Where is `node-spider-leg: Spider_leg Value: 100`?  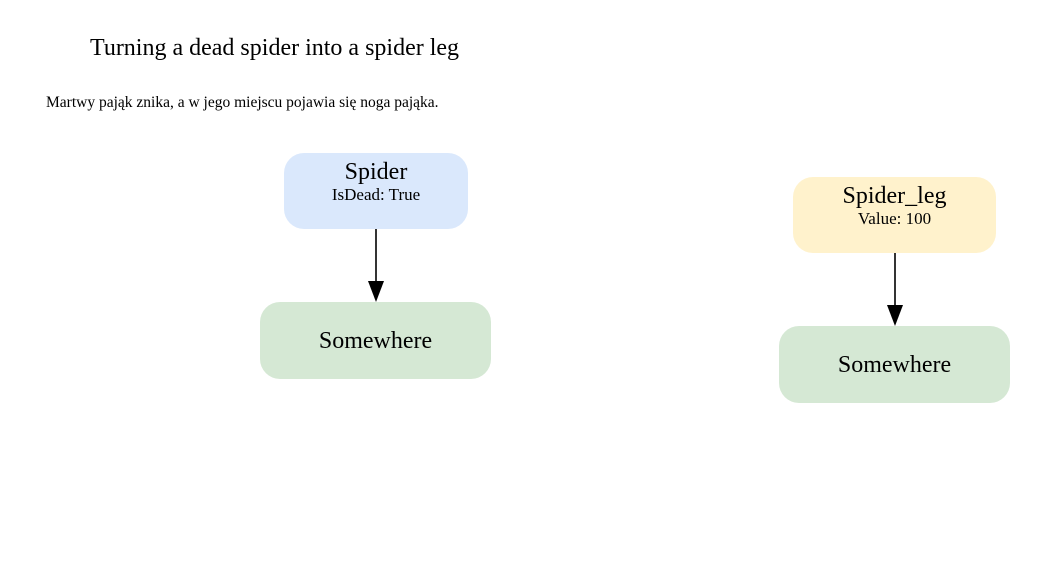
node-spider-leg: Spider_leg Value: 100 is located at coordinates (894, 215).